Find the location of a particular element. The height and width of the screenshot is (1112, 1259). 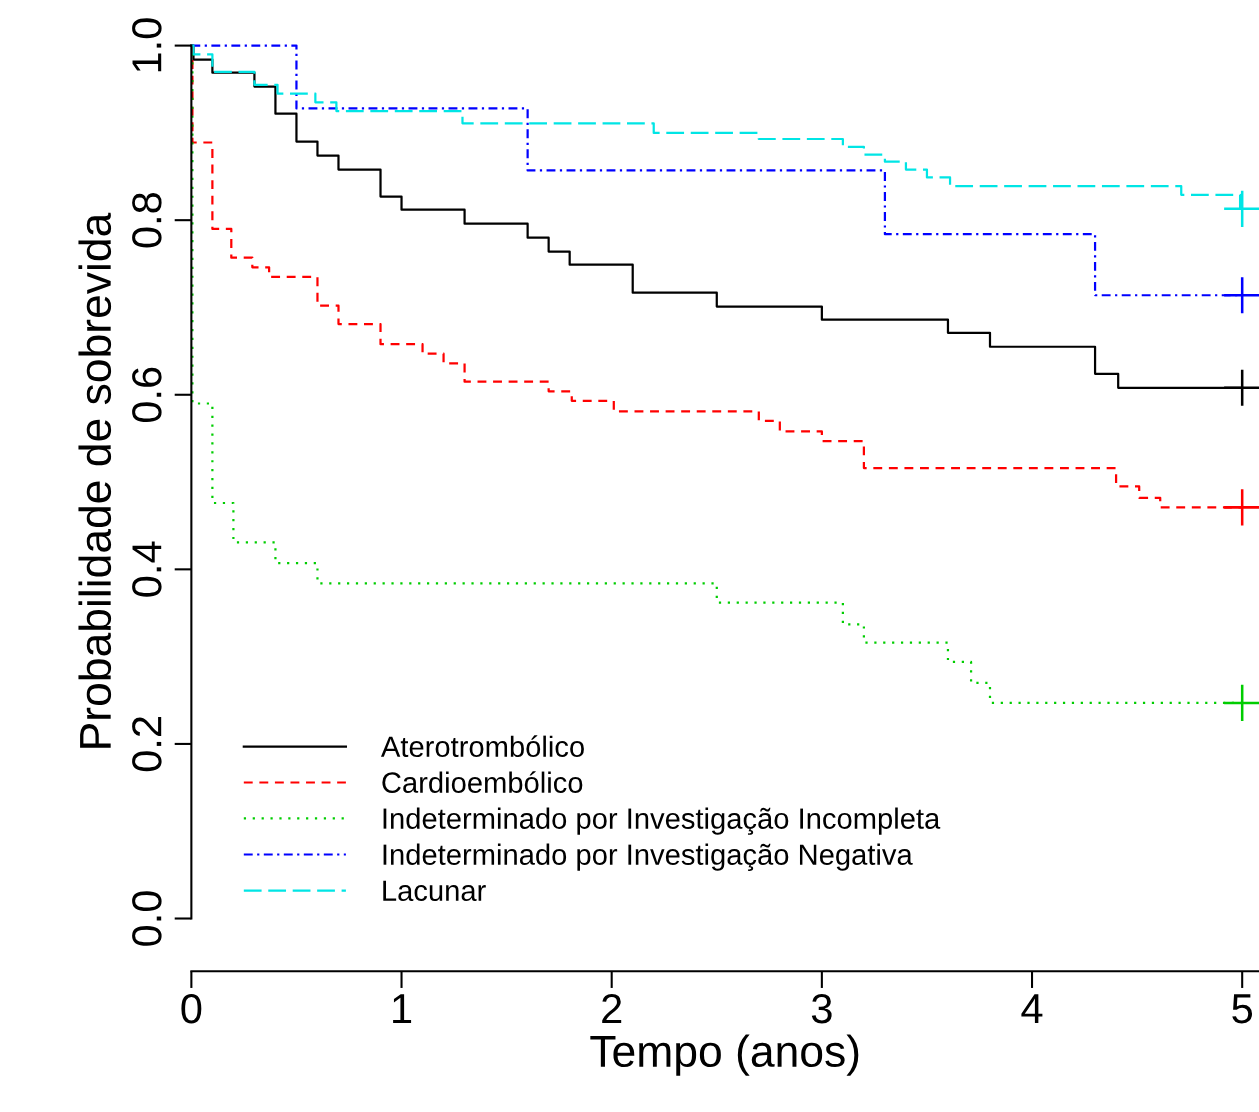

x-tick-label: 3 is located at coordinates (821, 1008).